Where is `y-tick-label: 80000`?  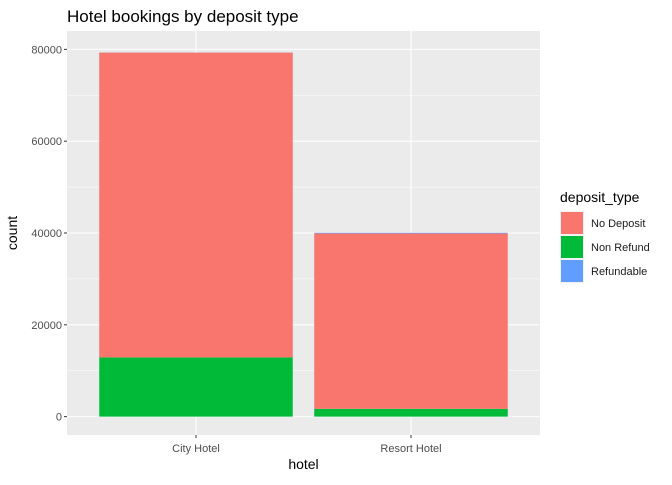 y-tick-label: 80000 is located at coordinates (46, 50).